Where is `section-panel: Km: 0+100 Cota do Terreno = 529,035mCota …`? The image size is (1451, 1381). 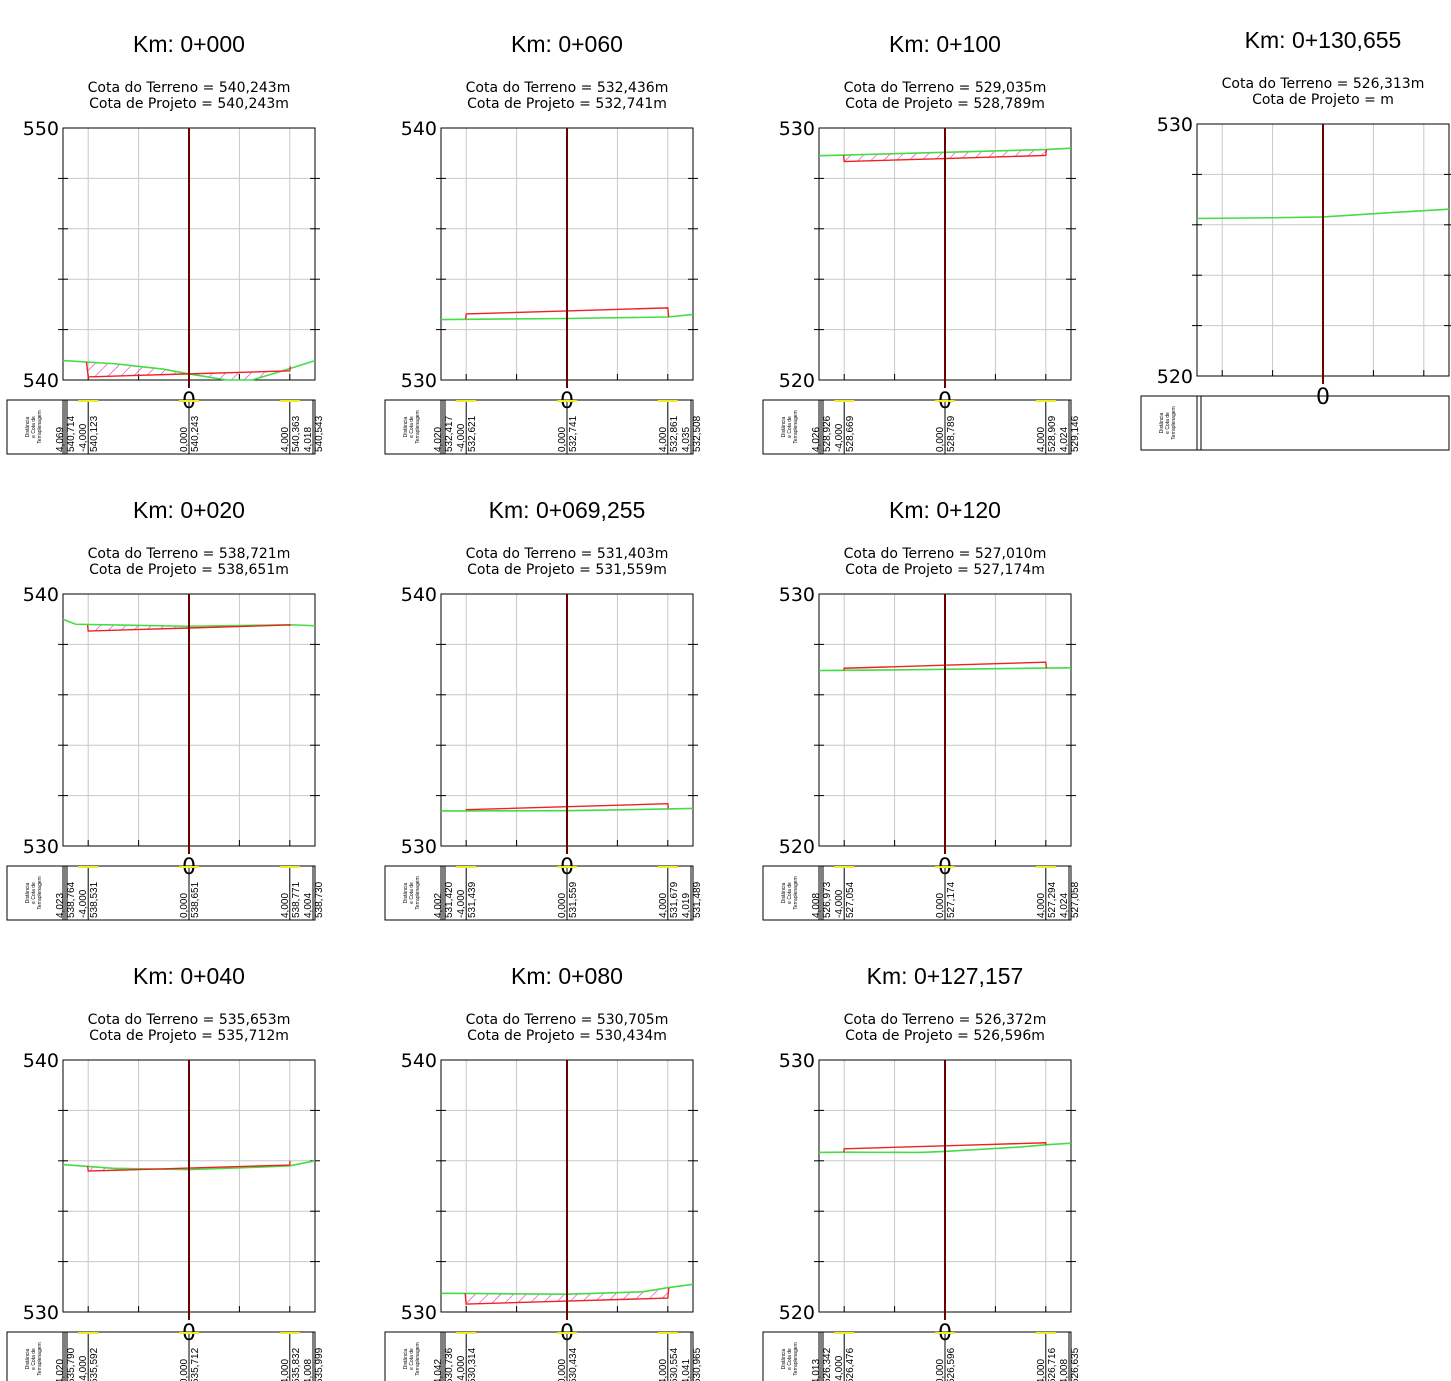
section-panel: Km: 0+100 Cota do Terreno = 529,035mCota … is located at coordinates (921, 243).